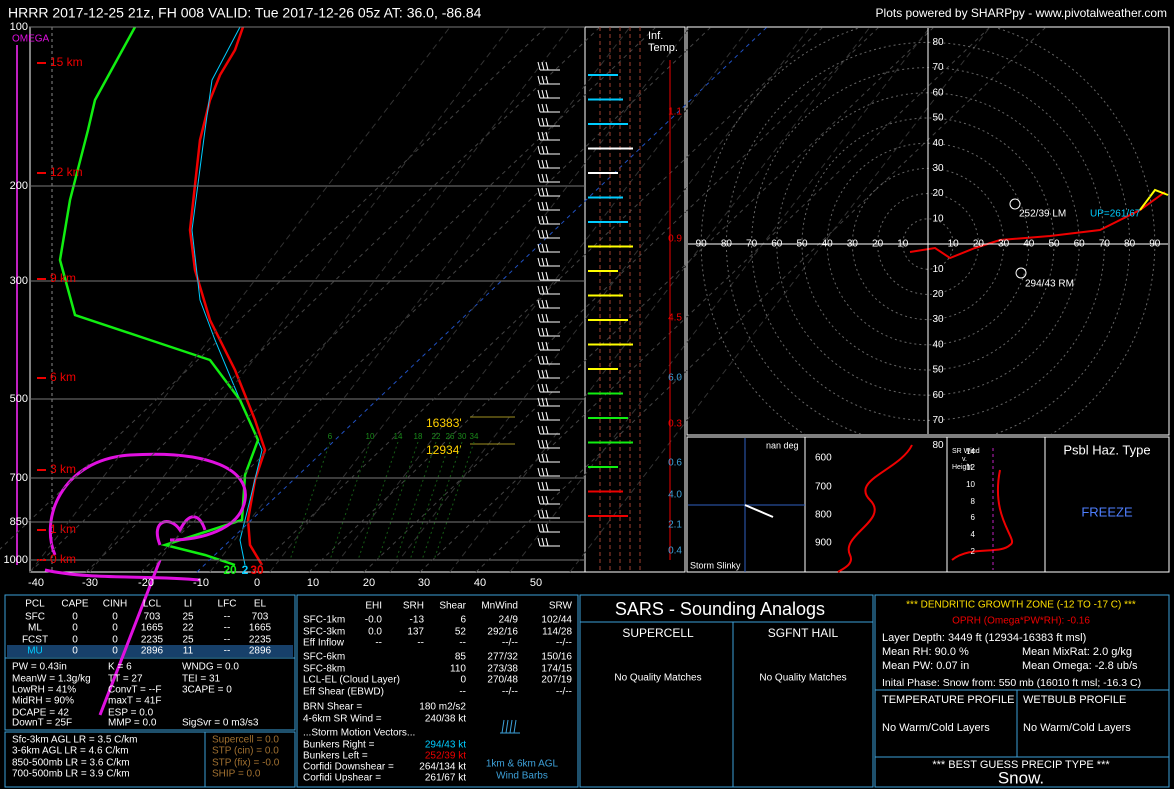  I want to click on inflow-label: 0.6, so click(675, 463).